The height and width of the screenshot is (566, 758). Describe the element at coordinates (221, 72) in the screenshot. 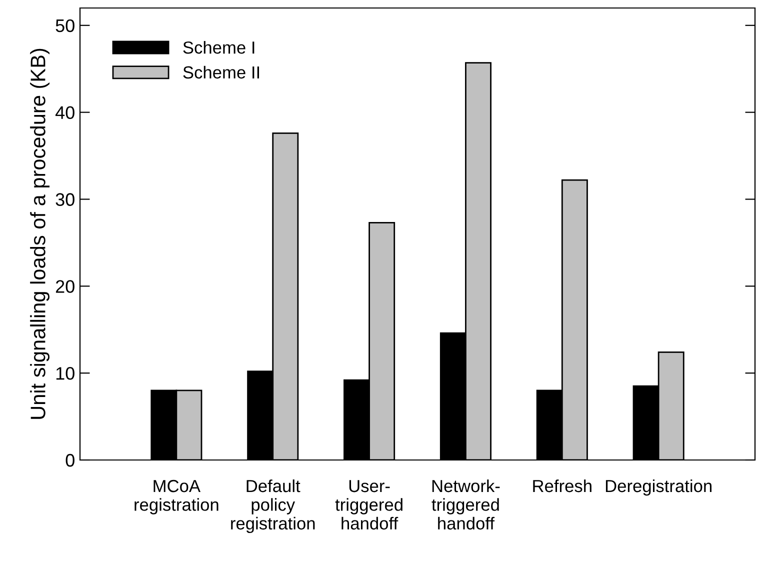

I see `legend-label: Scheme II` at that location.